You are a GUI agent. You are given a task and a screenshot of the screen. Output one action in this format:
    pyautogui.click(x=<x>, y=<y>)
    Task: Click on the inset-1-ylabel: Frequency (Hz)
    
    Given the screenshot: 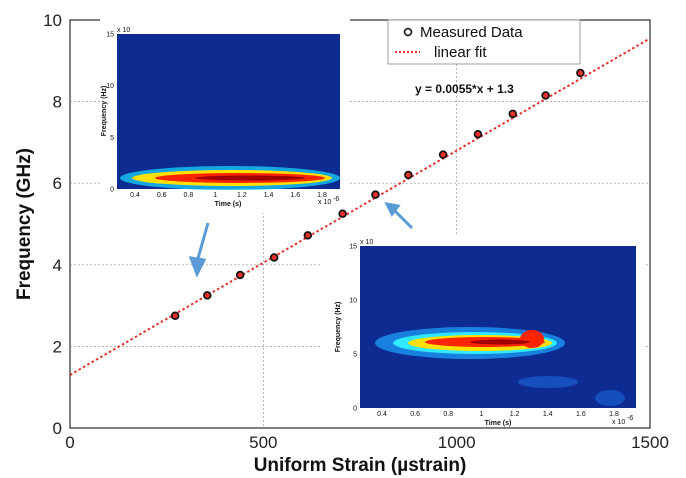 What is the action you would take?
    pyautogui.click(x=104, y=111)
    